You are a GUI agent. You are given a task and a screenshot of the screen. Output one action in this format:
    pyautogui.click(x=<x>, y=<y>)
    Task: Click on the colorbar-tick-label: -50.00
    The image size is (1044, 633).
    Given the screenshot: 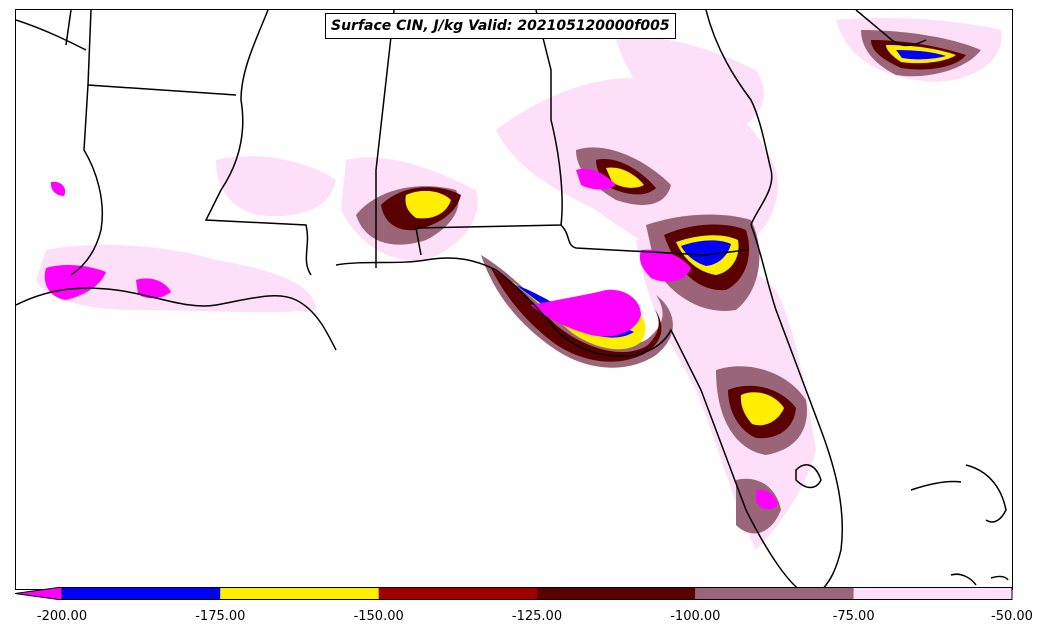 What is the action you would take?
    pyautogui.click(x=1012, y=616)
    